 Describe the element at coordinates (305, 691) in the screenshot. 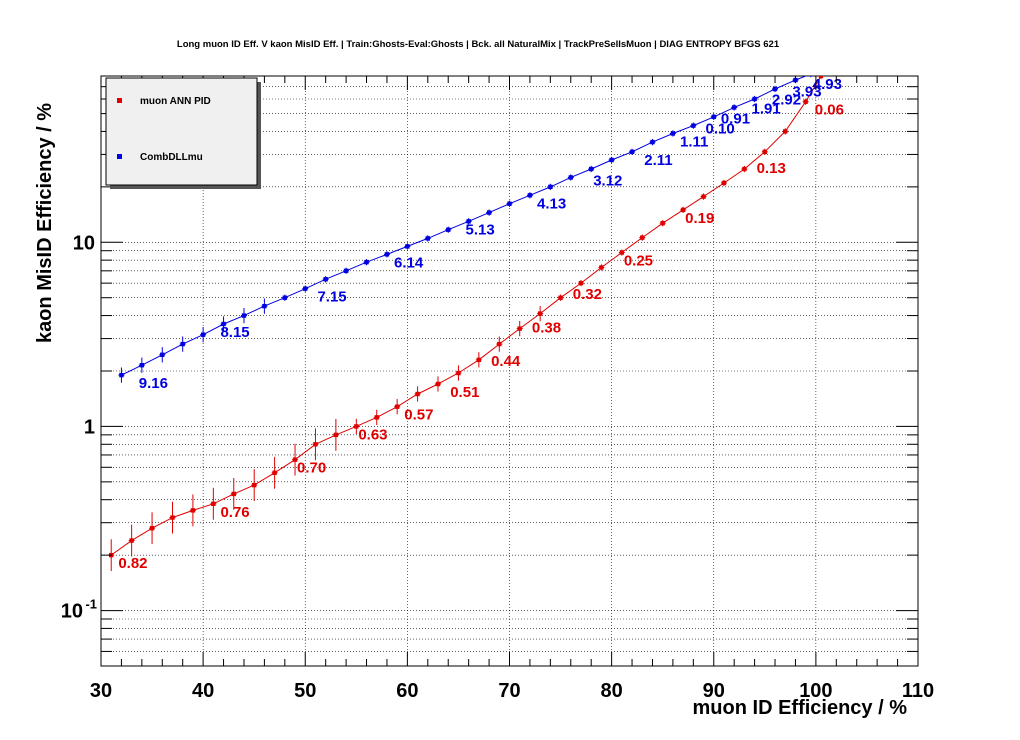

I see `x-tick-label: 50` at that location.